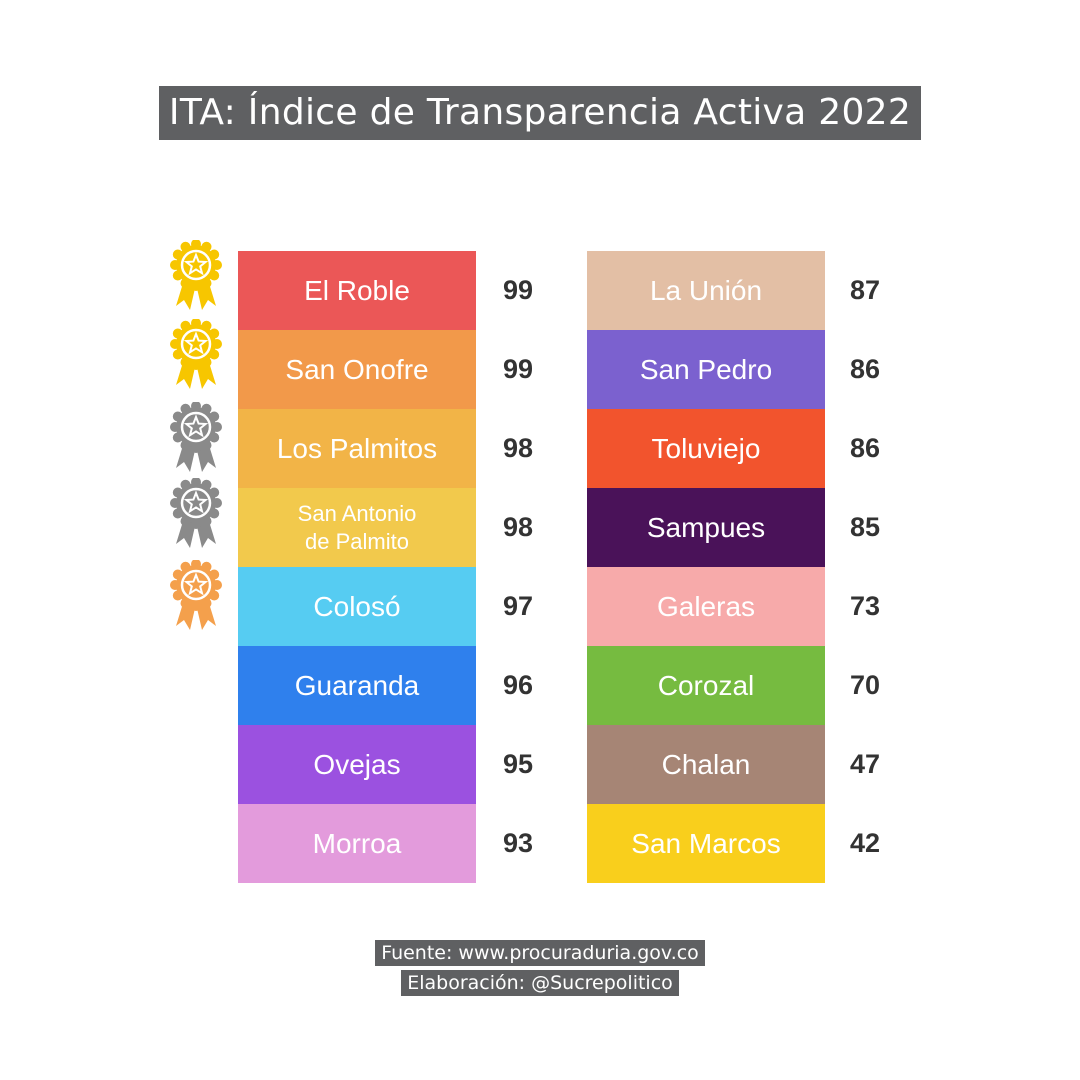 This screenshot has height=1080, width=1080. Describe the element at coordinates (865, 527) in the screenshot. I see `score-label: 85` at that location.